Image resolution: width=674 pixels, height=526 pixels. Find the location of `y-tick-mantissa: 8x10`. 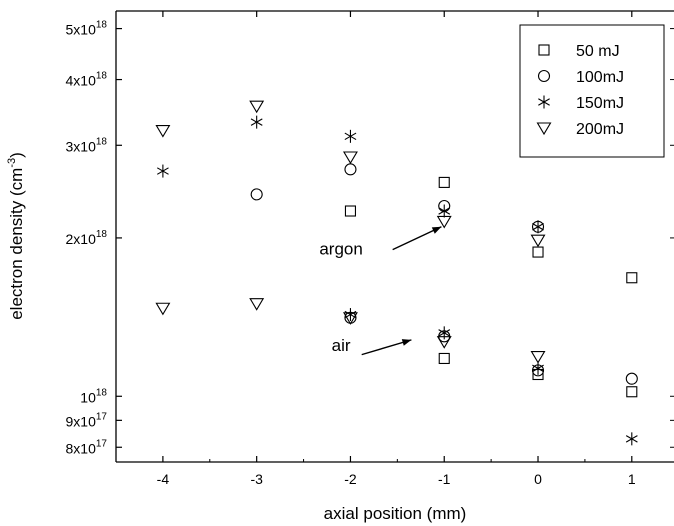

y-tick-mantissa: 8x10 is located at coordinates (81, 448).